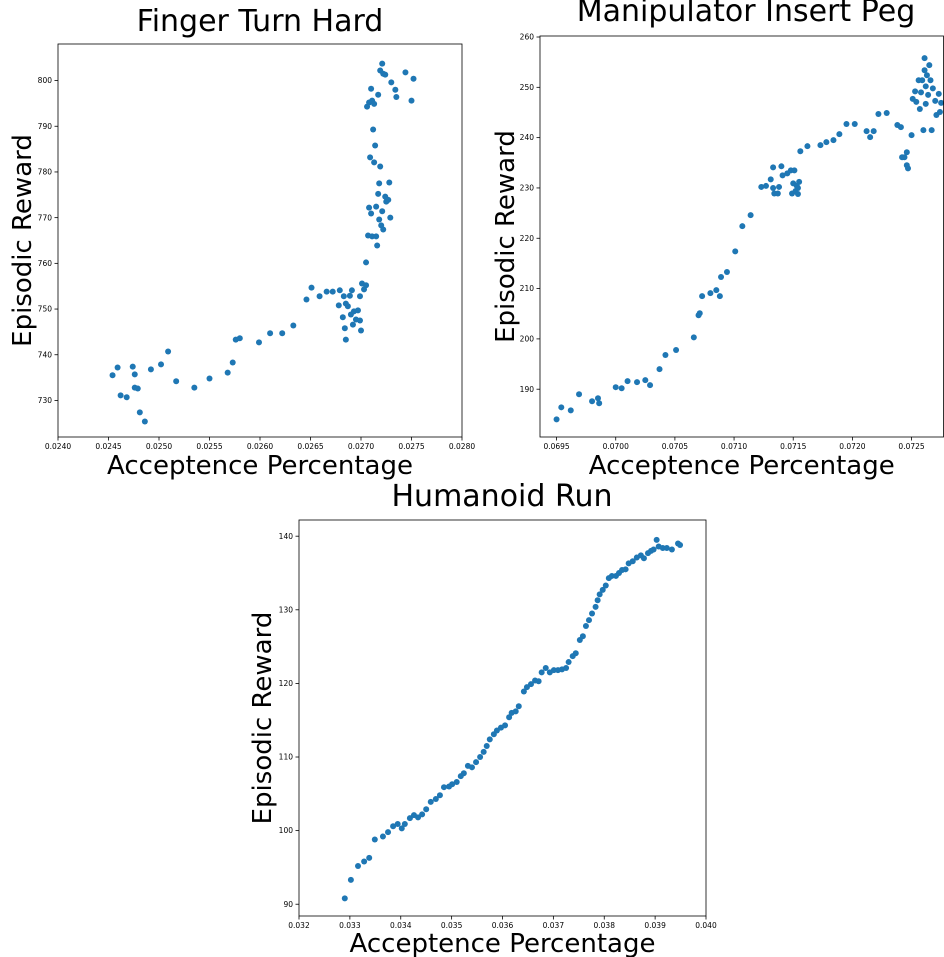  I want to click on x-tick-label: 0.0710, so click(734, 446).